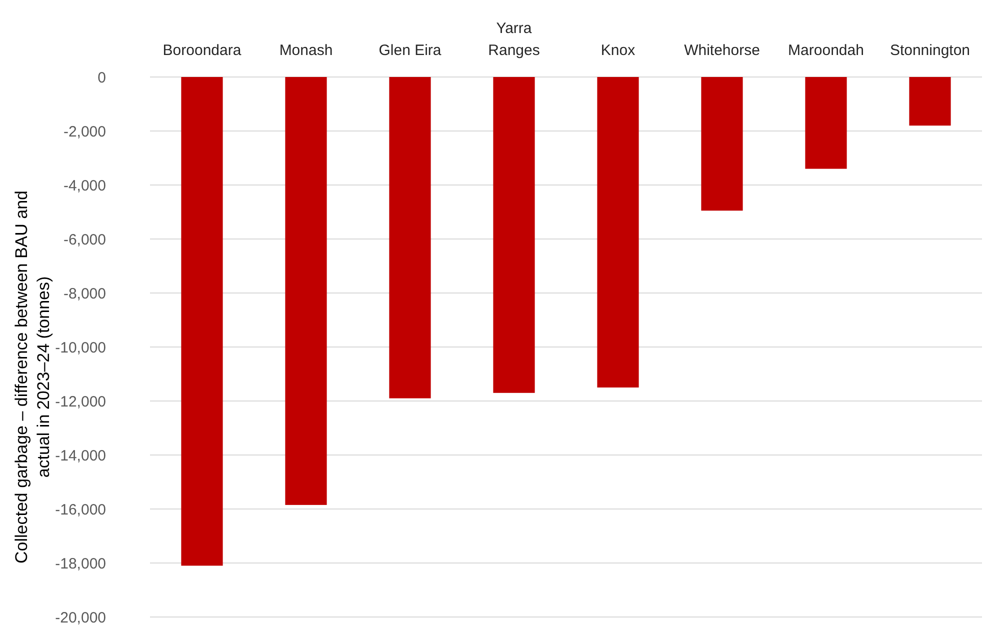 Image resolution: width=984 pixels, height=625 pixels. Describe the element at coordinates (618, 50) in the screenshot. I see `x-tick-label: Knox` at that location.